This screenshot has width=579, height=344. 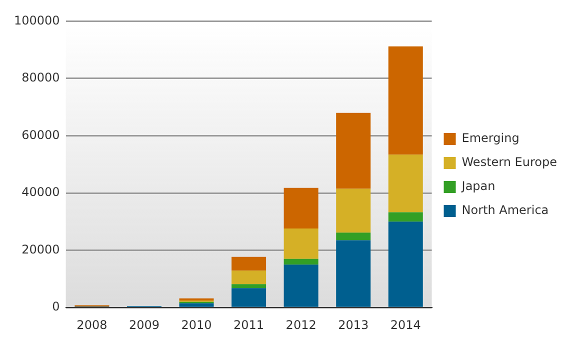 What do you see at coordinates (353, 325) in the screenshot?
I see `x-tick-label: 2013` at bounding box center [353, 325].